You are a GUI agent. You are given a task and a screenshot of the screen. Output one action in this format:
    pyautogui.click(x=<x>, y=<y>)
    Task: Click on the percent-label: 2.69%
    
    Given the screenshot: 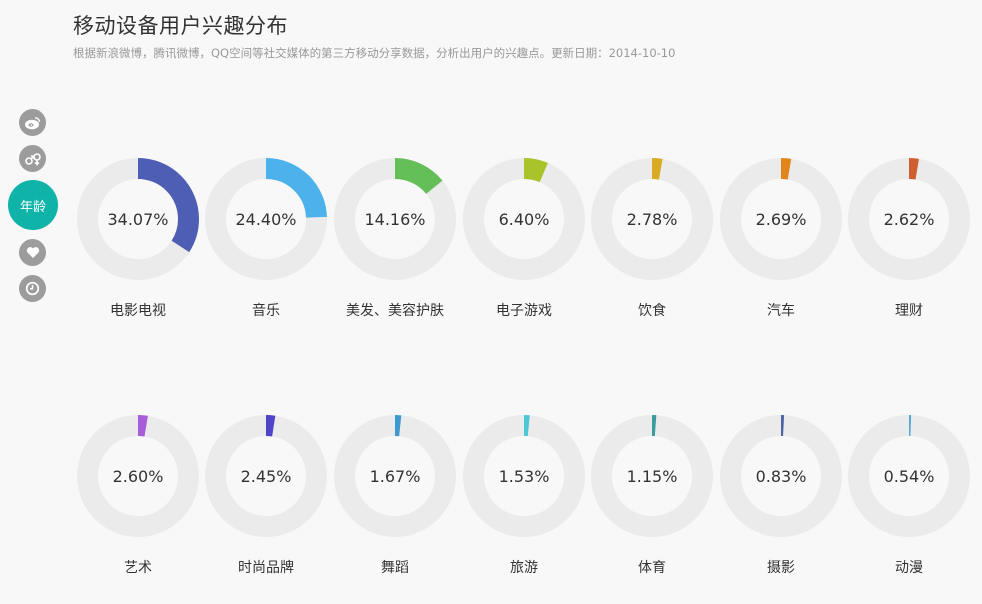 What is the action you would take?
    pyautogui.click(x=781, y=219)
    